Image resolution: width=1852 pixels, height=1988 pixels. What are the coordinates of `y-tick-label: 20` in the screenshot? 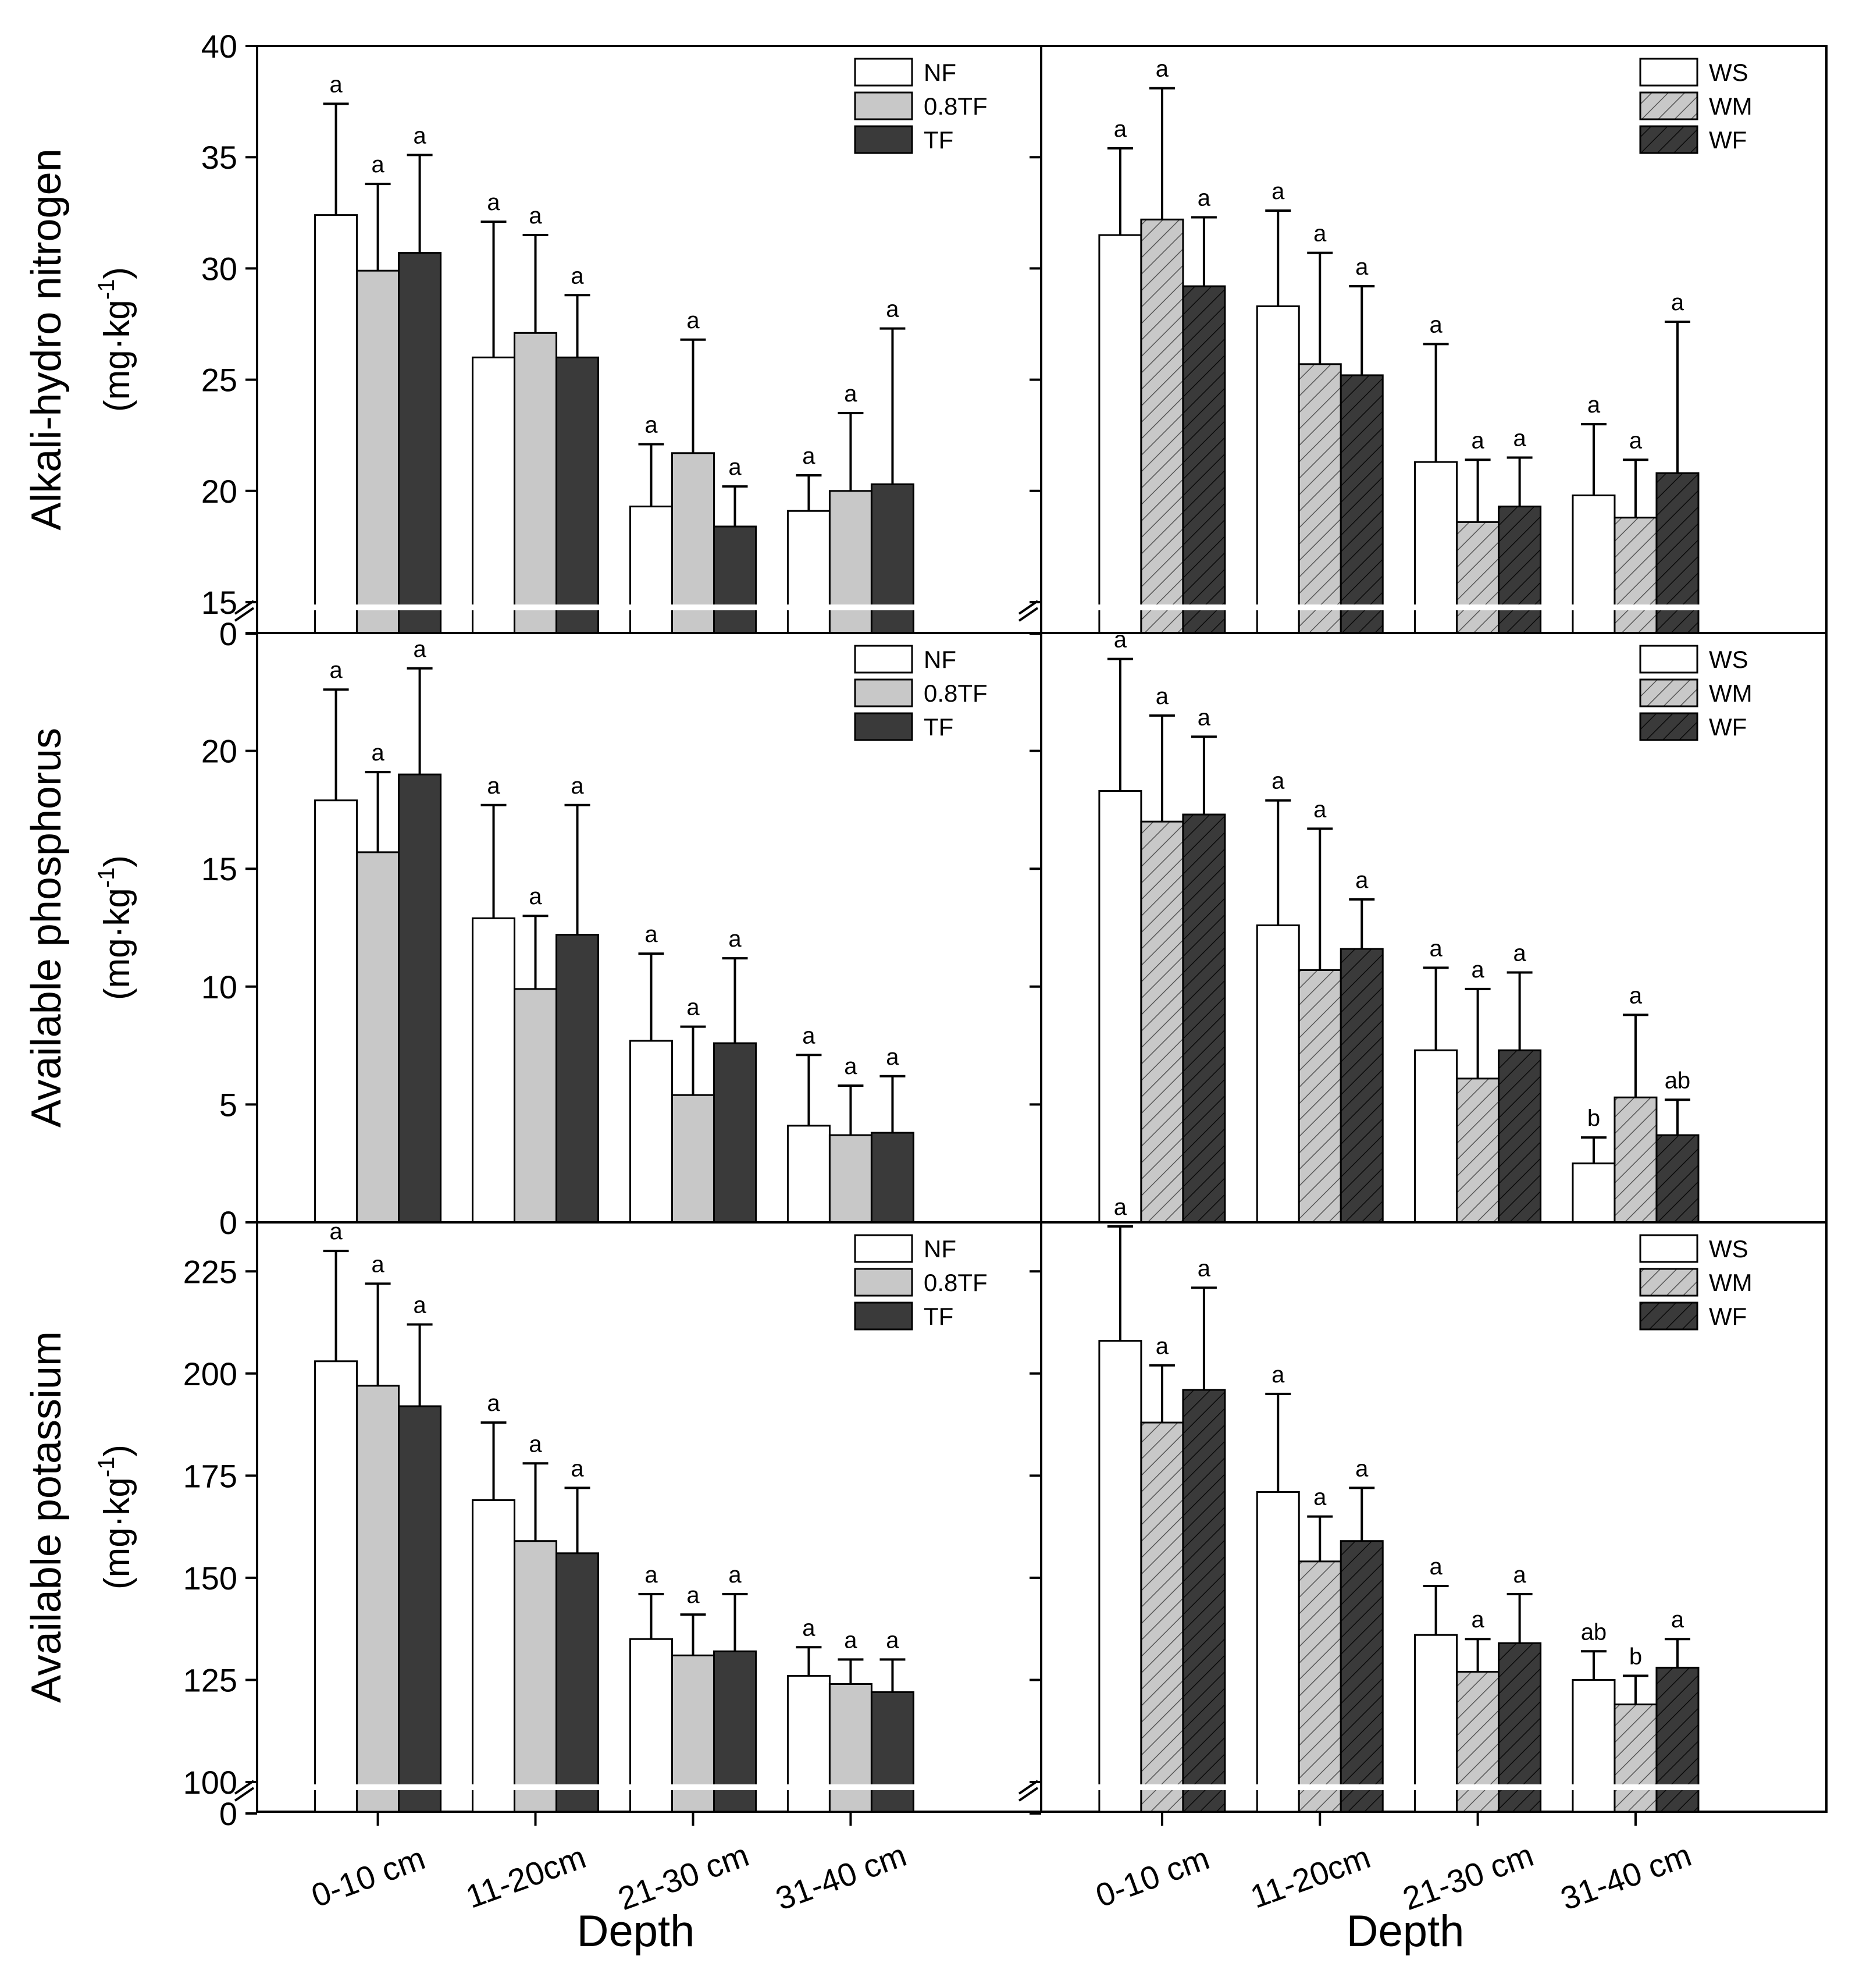 It's located at (219, 491).